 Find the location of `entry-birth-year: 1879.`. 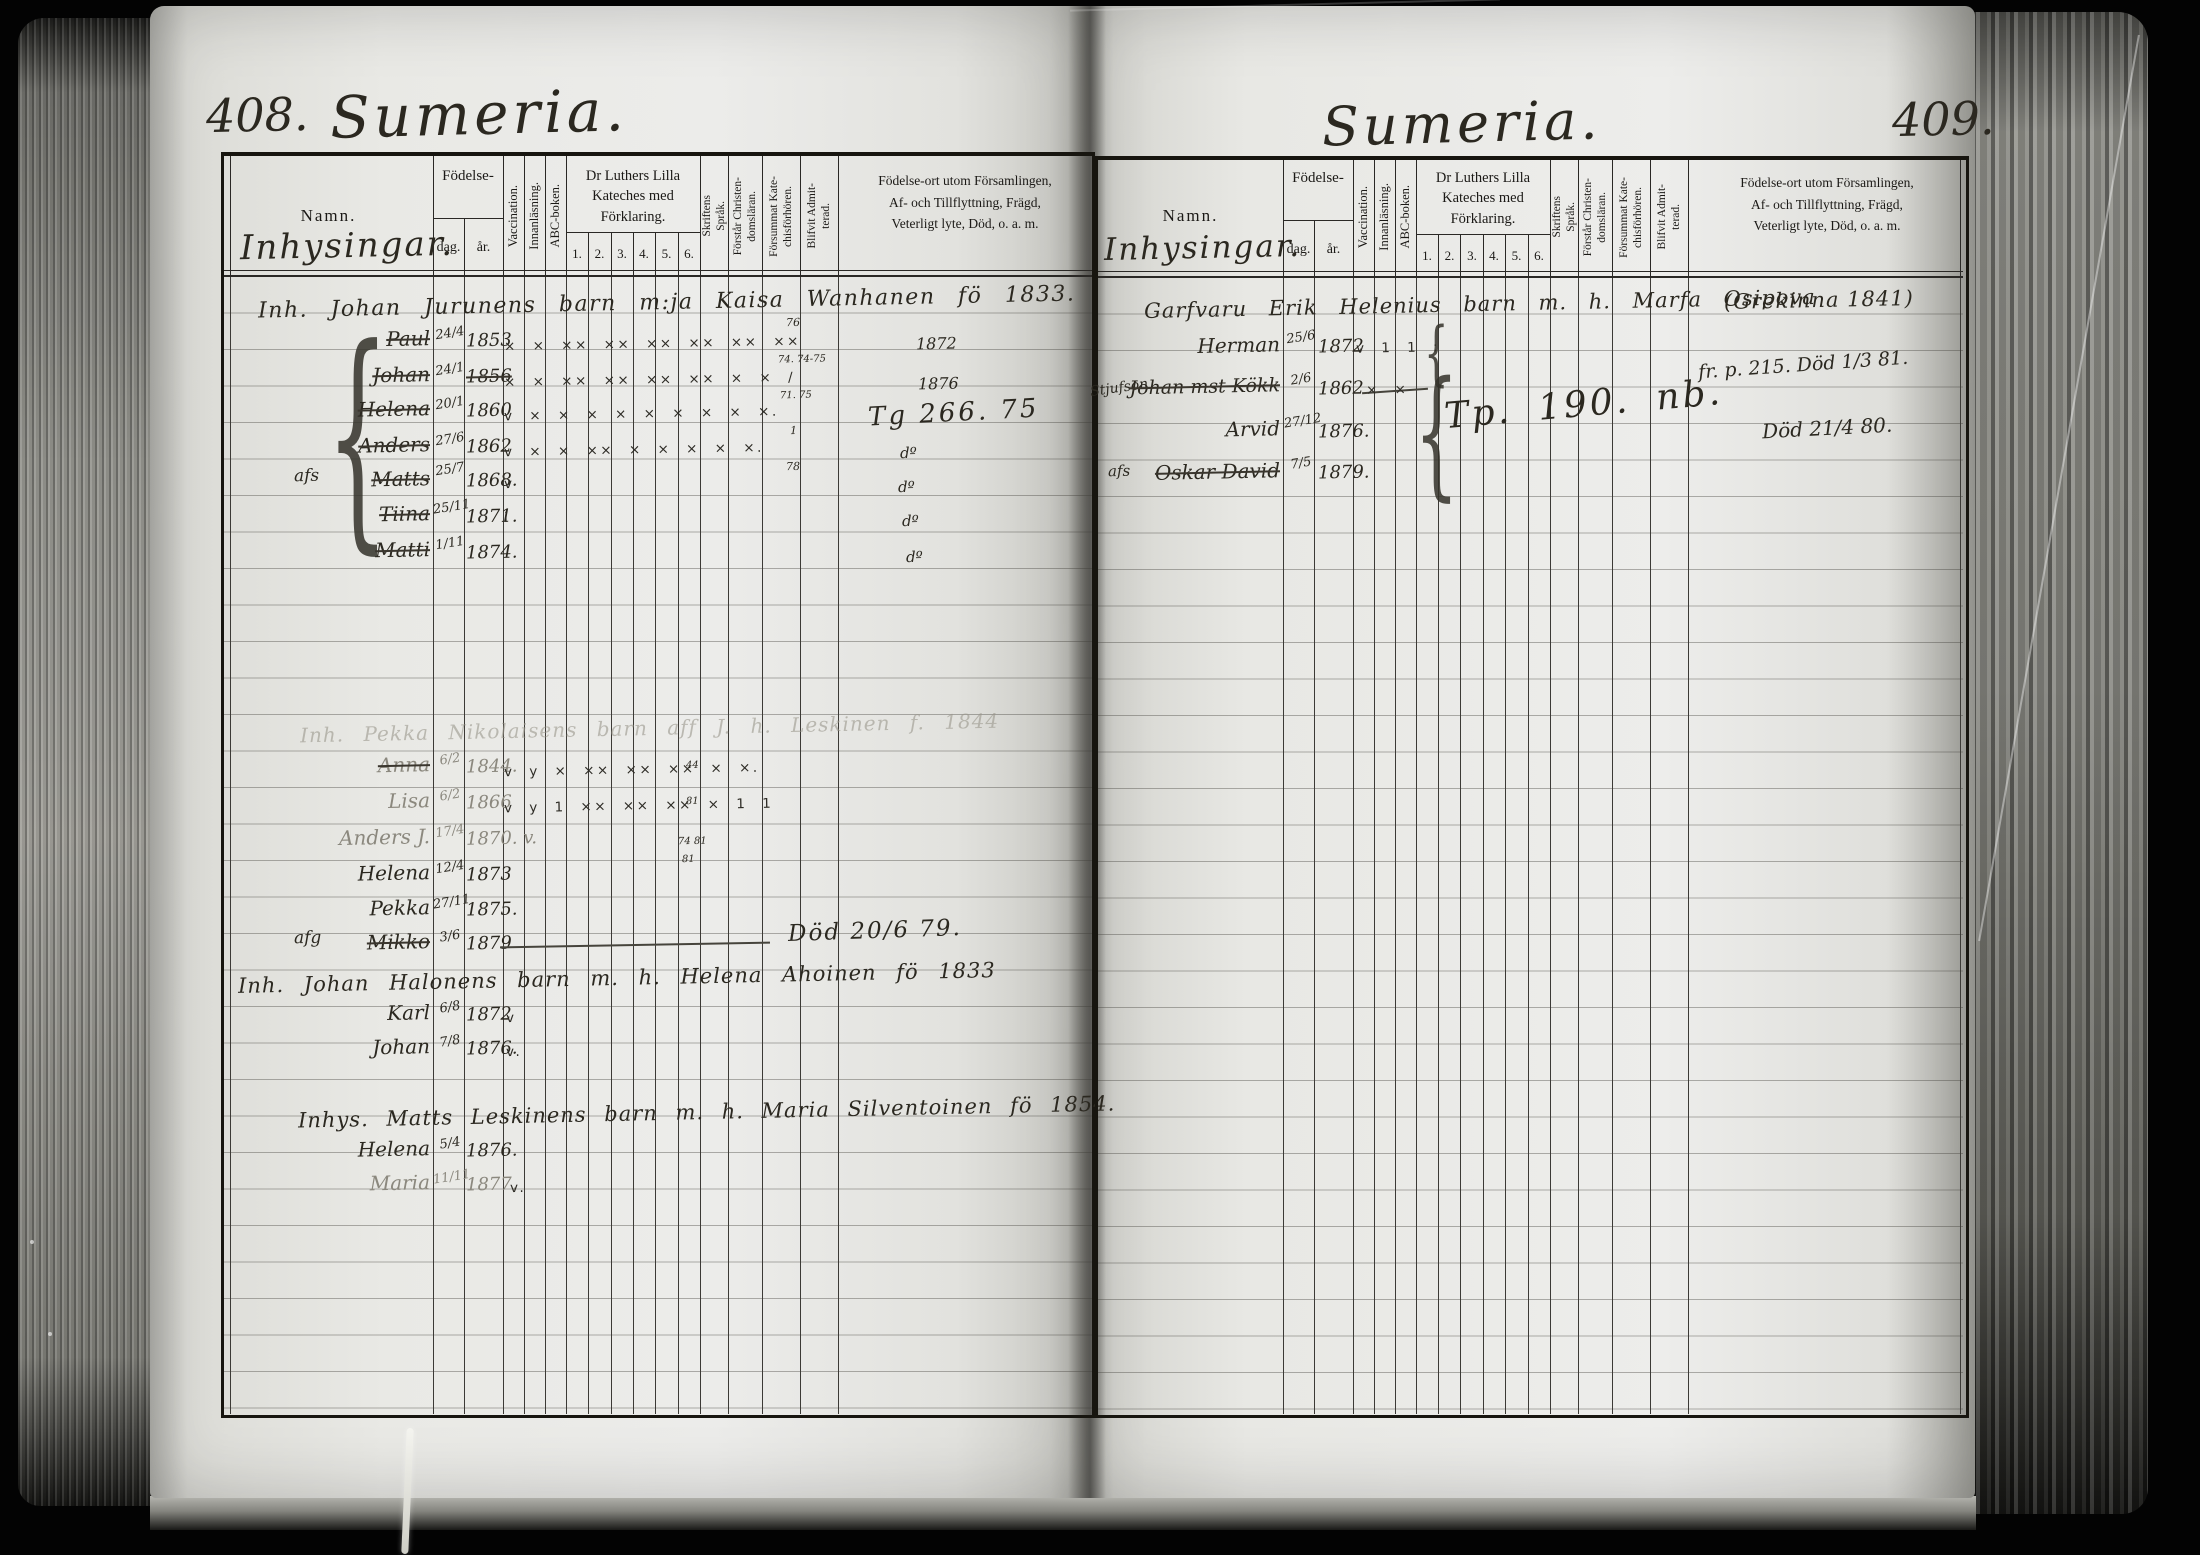

entry-birth-year: 1879. is located at coordinates (1343, 472).